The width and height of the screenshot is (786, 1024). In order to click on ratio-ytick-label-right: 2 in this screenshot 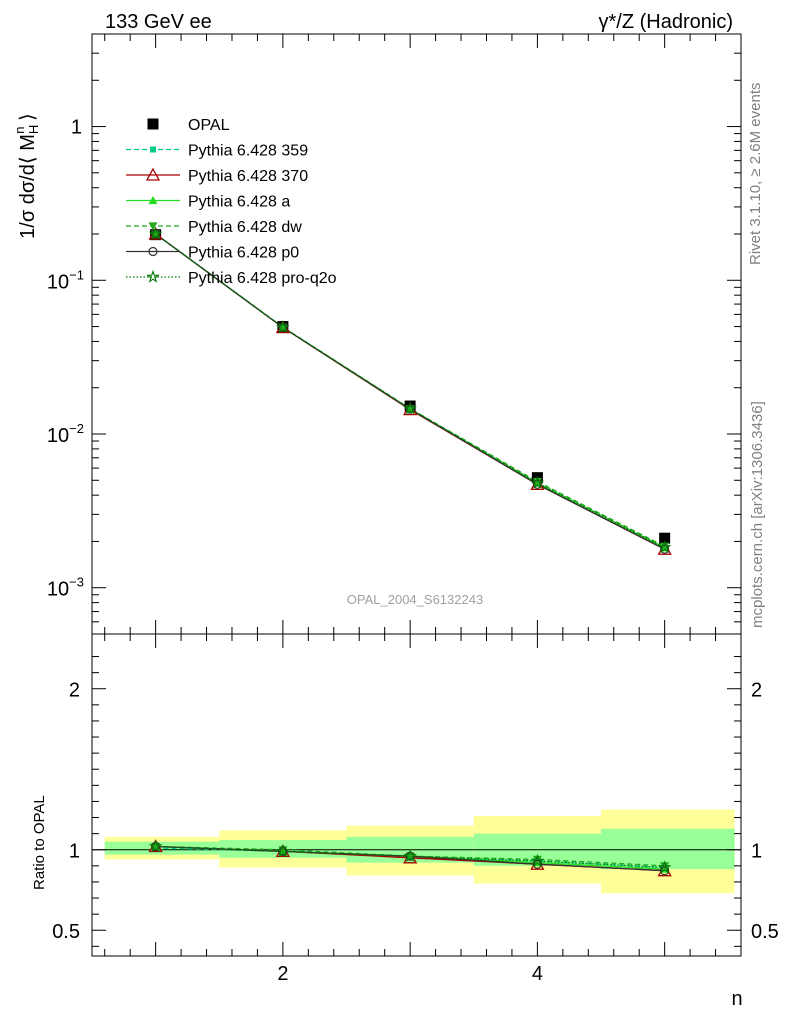, I will do `click(756, 691)`.